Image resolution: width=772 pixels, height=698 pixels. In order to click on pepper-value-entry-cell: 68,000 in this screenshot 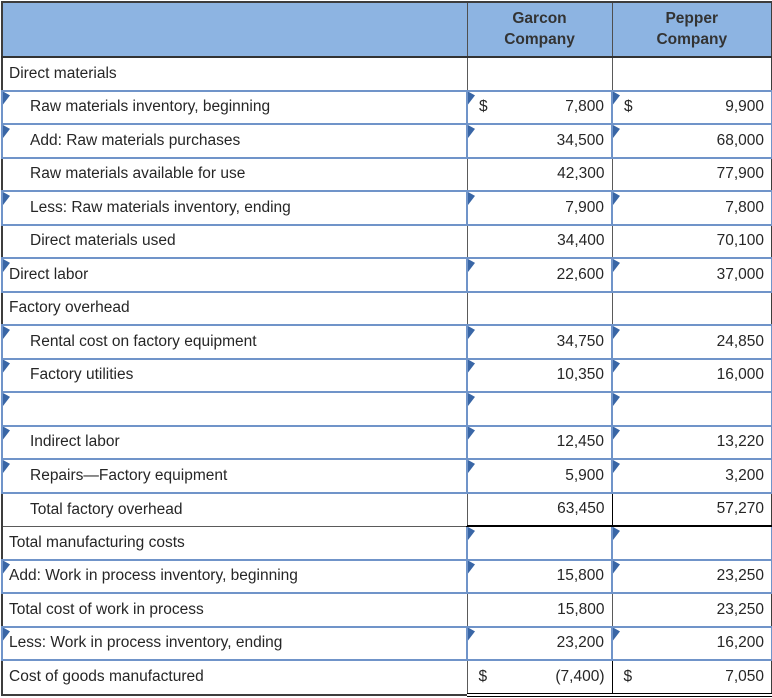, I will do `click(691, 141)`.